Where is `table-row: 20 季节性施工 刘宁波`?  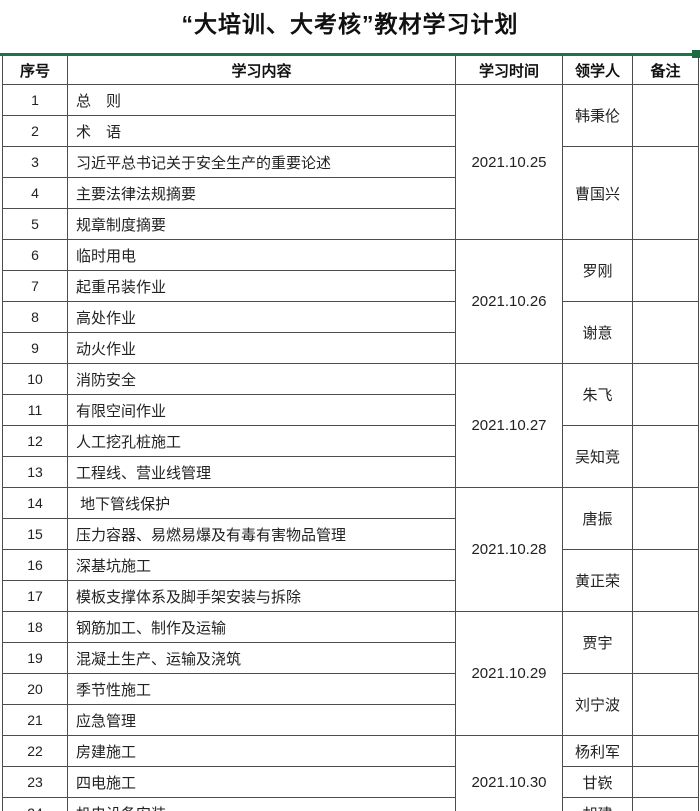
table-row: 20 季节性施工 刘宁波 is located at coordinates (350, 704).